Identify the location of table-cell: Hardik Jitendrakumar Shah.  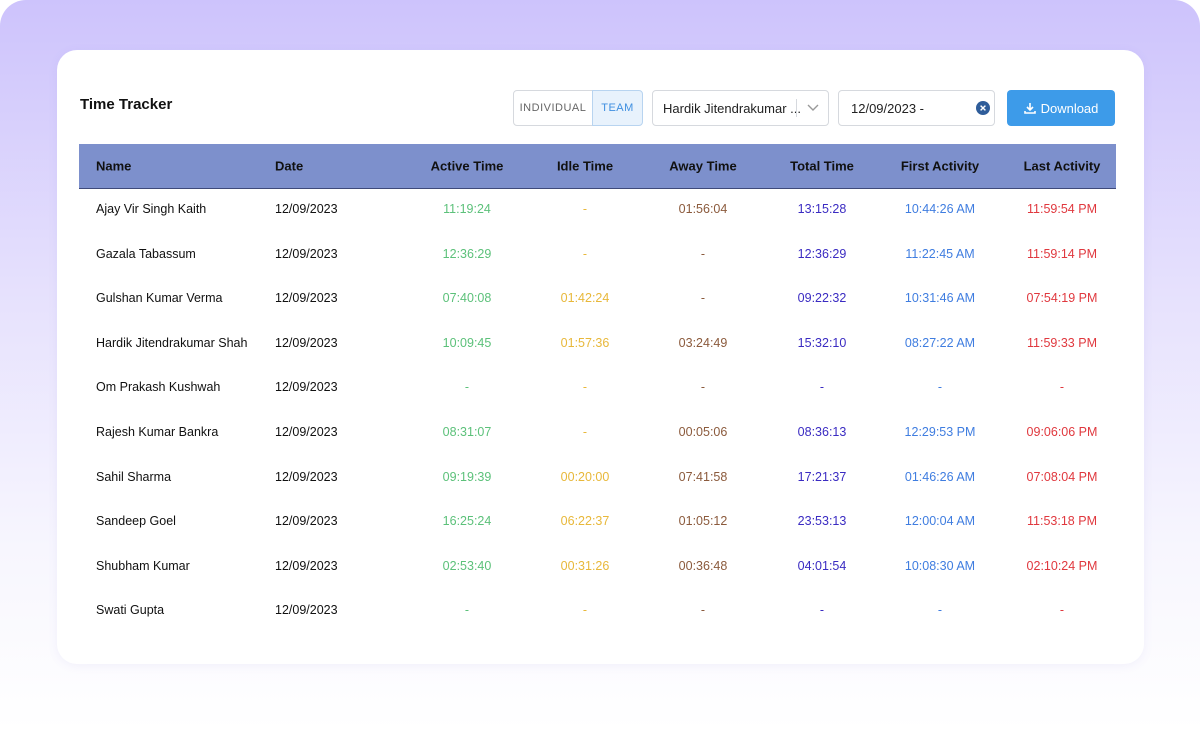
(172, 342).